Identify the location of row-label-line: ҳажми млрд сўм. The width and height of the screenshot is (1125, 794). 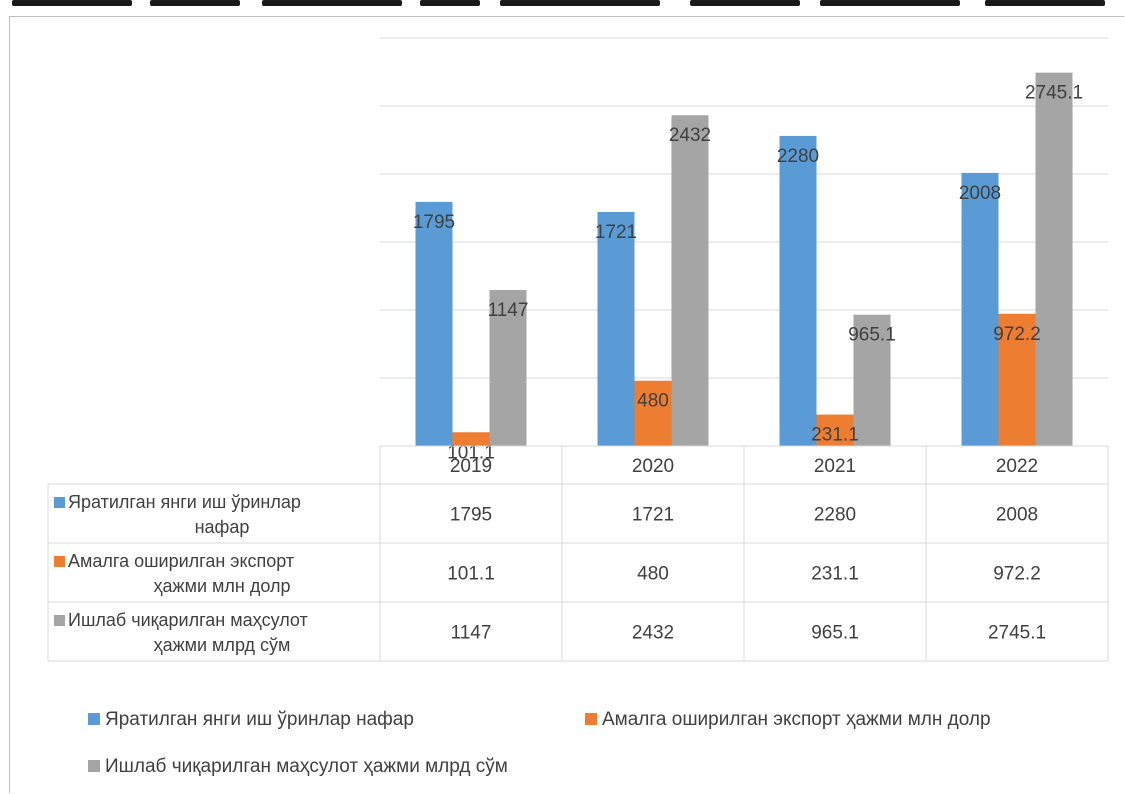
(222, 645).